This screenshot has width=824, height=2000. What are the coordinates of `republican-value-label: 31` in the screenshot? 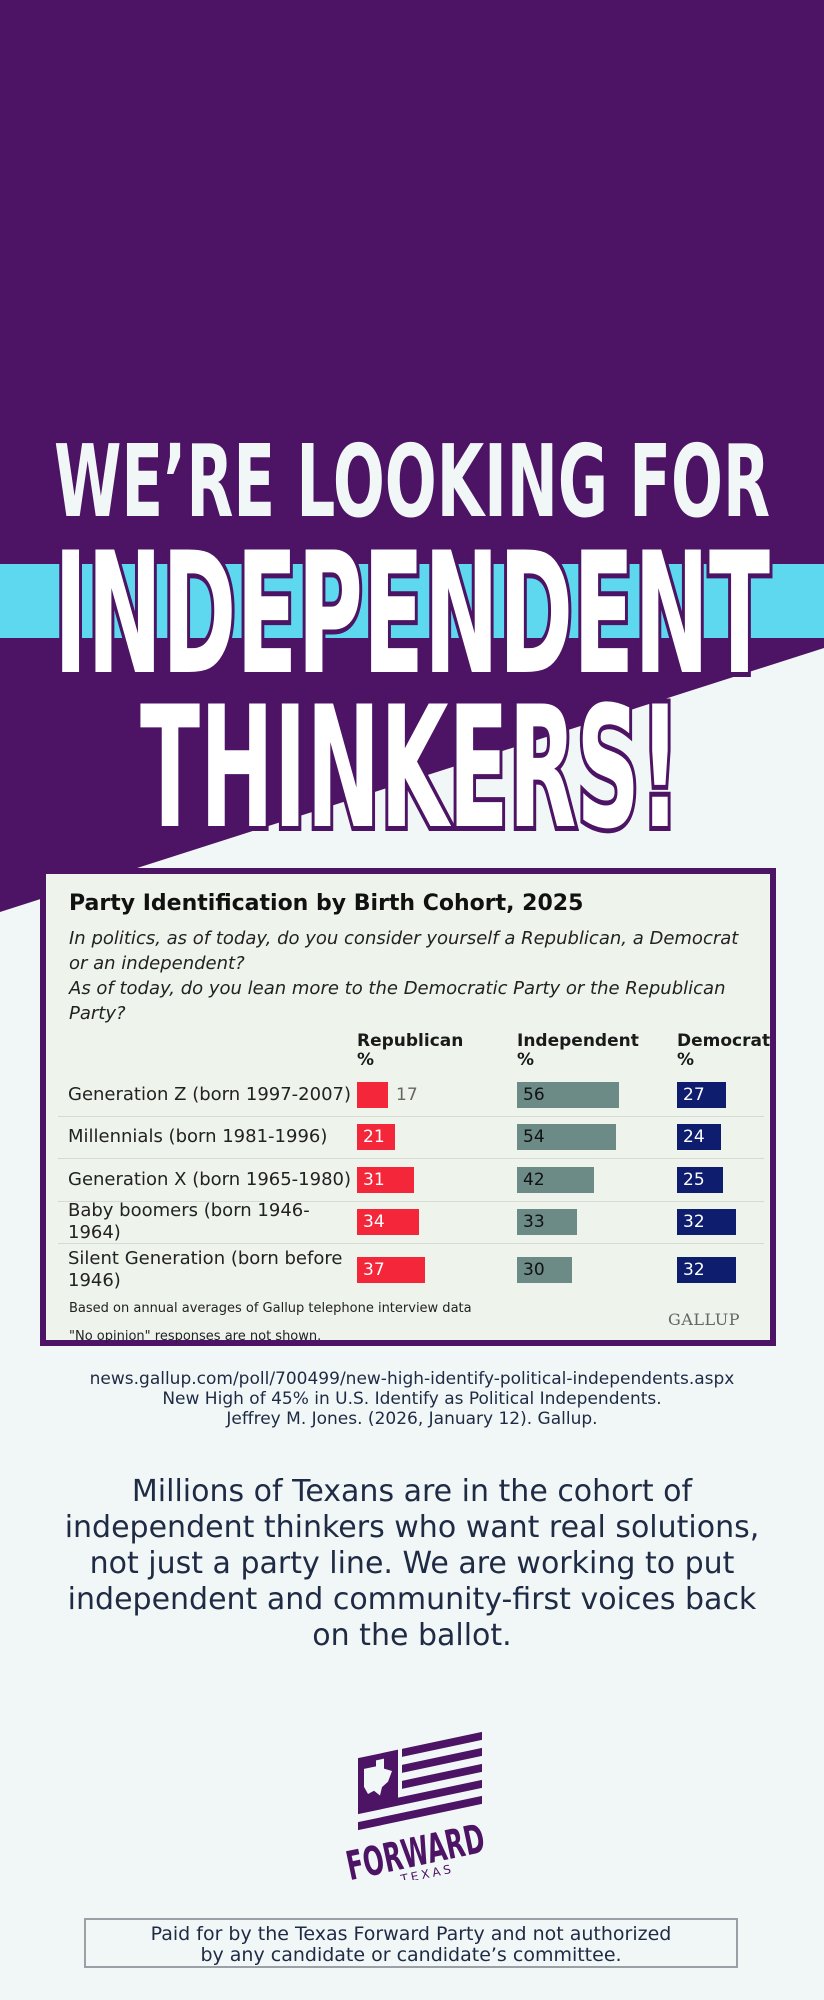 It's located at (374, 1180).